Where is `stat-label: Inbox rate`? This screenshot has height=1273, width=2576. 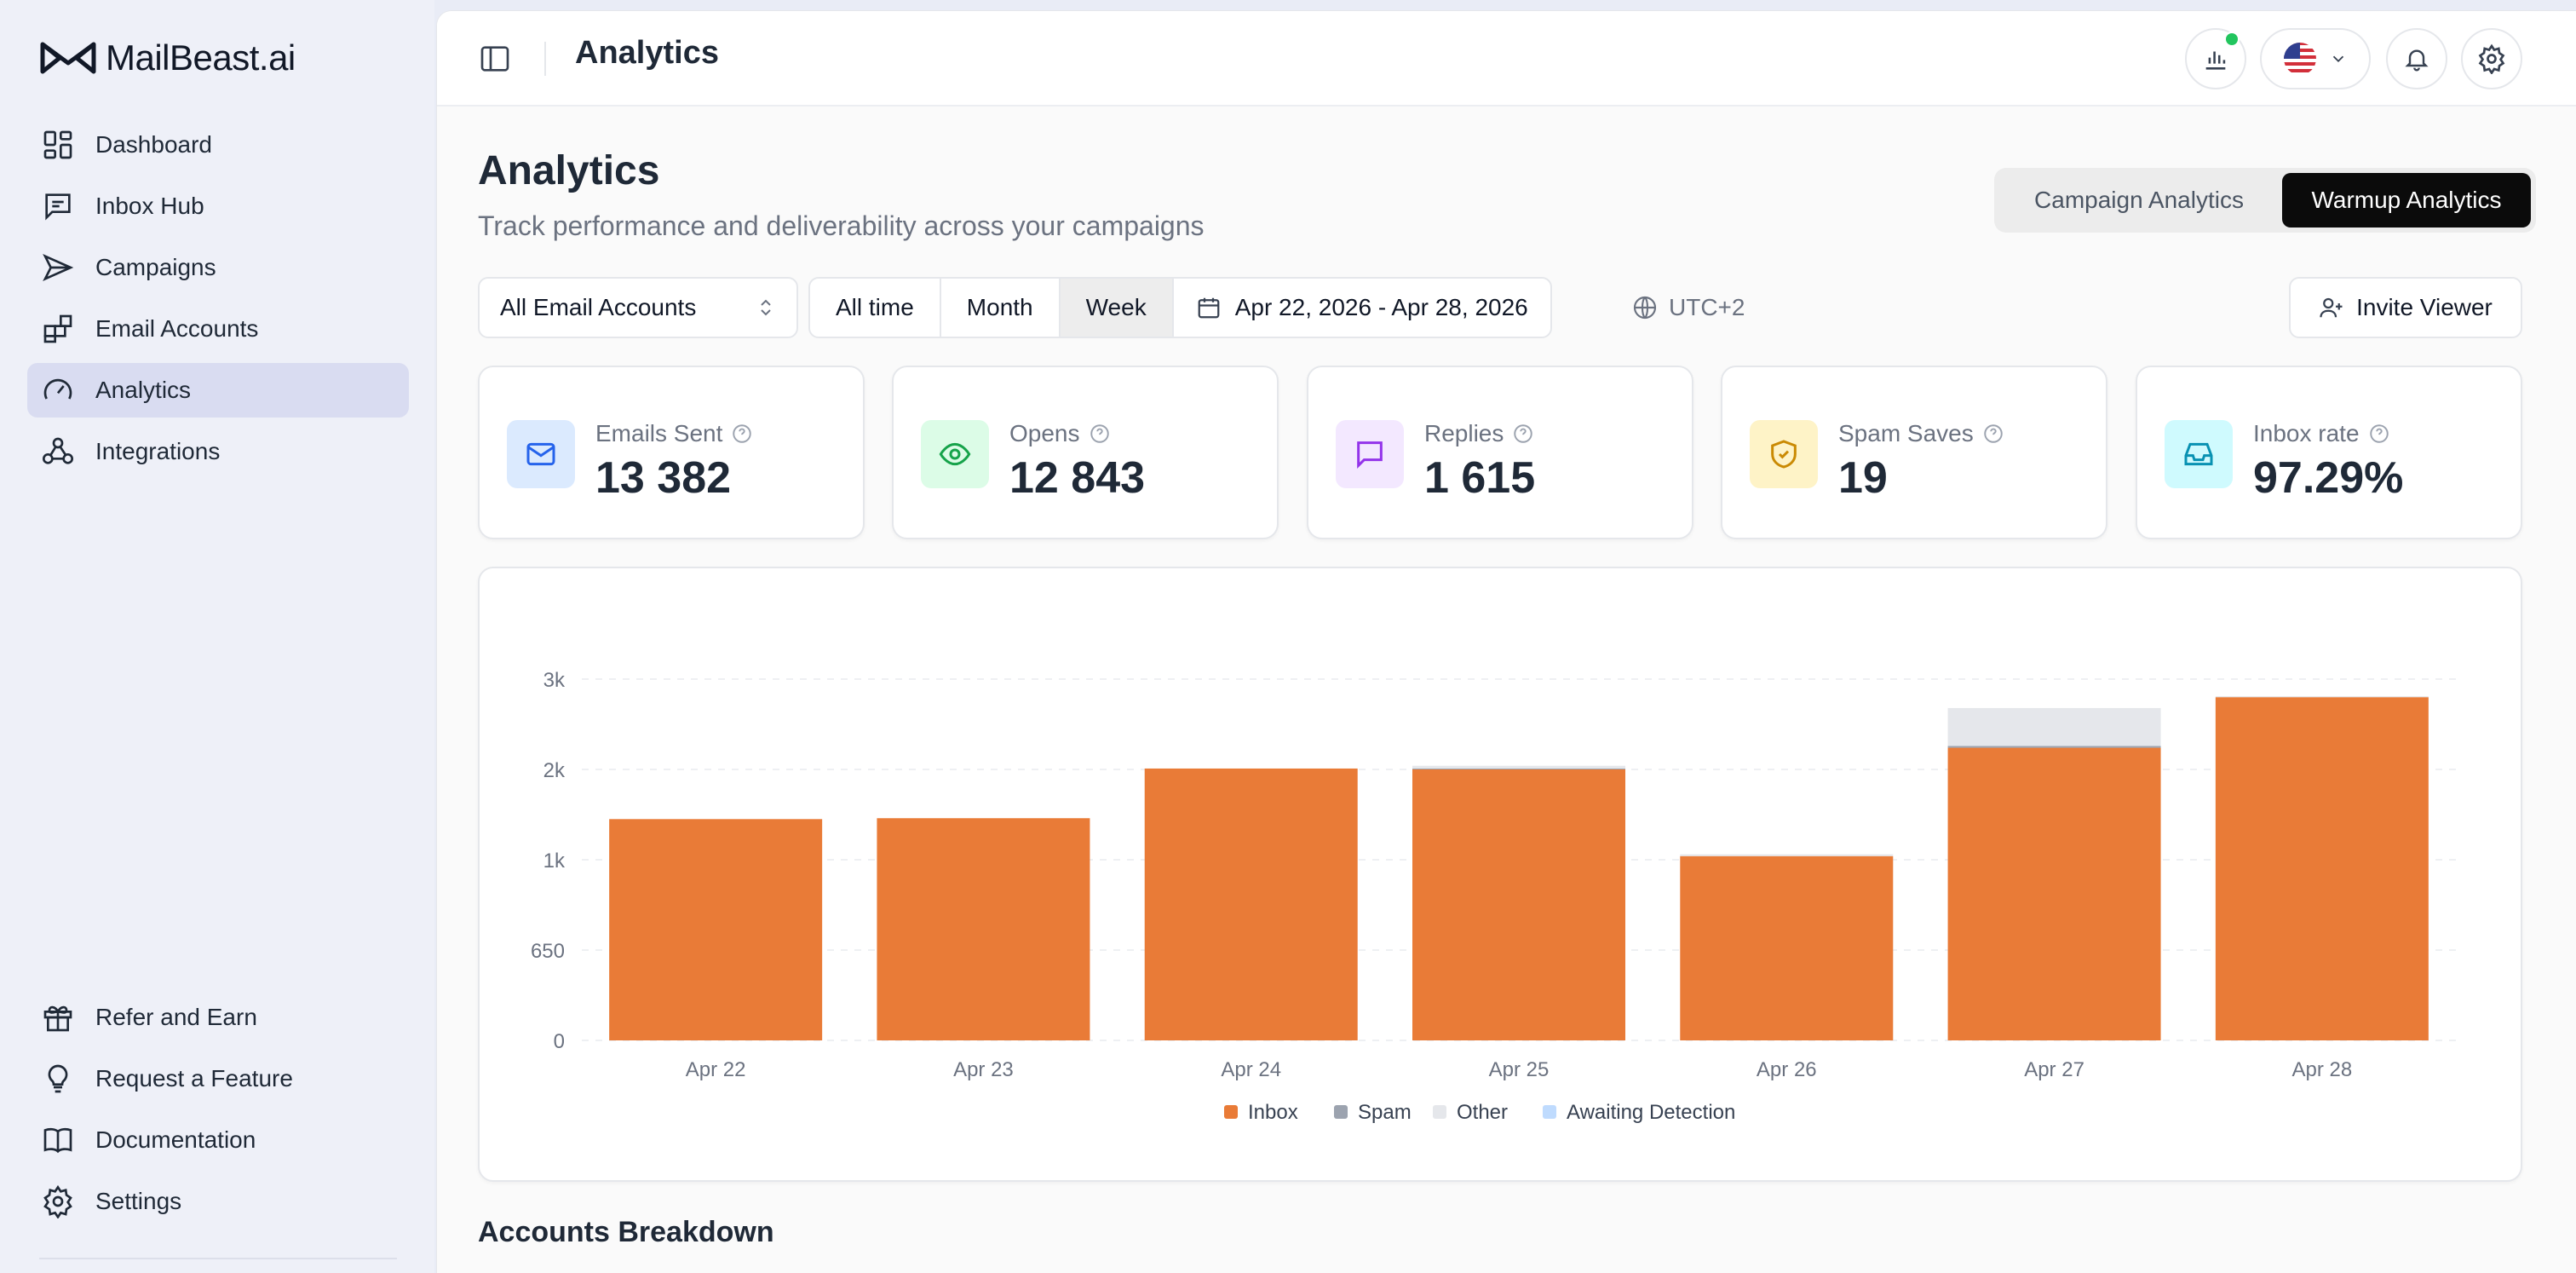 stat-label: Inbox rate is located at coordinates (2322, 433).